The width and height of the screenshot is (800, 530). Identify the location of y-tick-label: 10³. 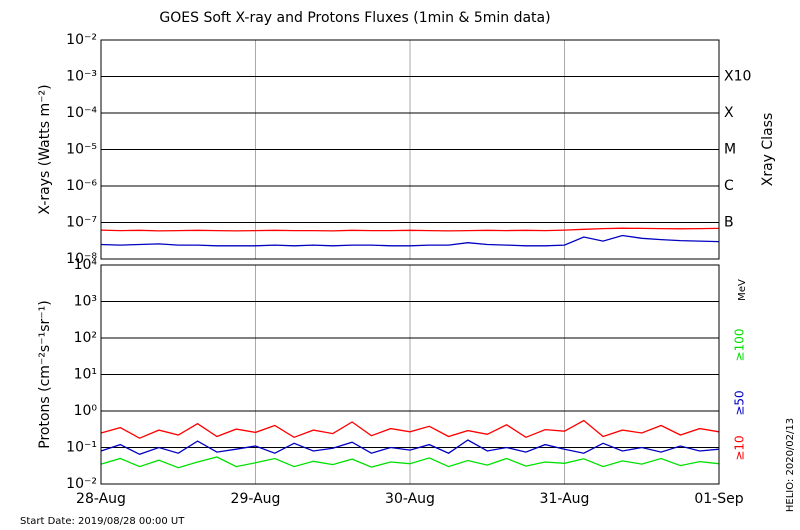
(85, 302).